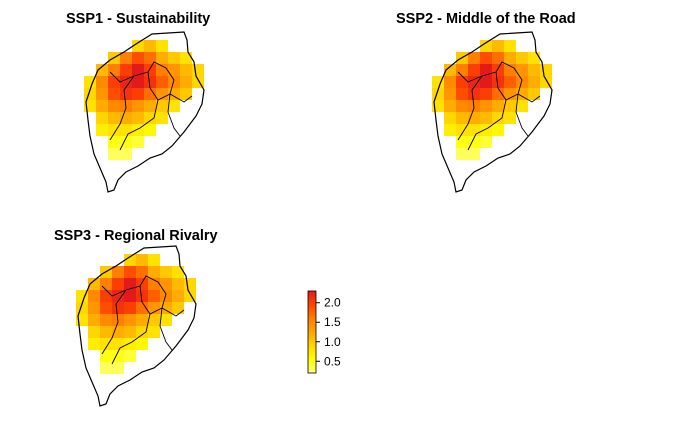  I want to click on country-outline, so click(493, 112).